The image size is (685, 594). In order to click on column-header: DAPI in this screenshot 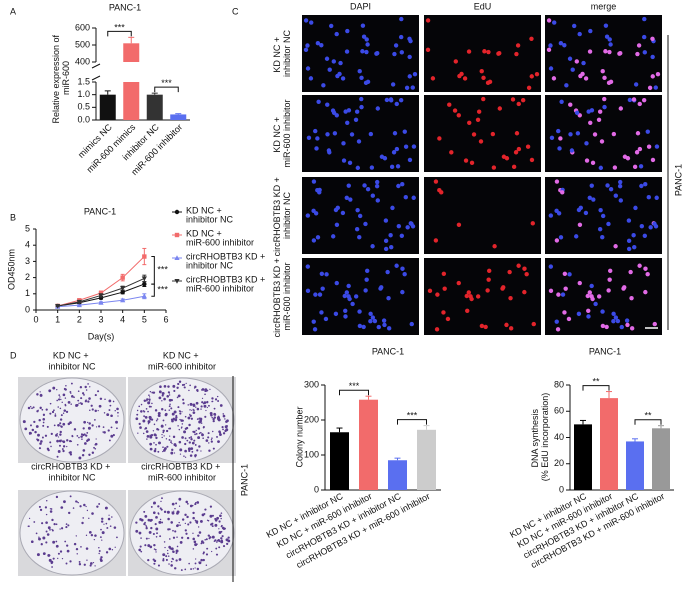, I will do `click(360, 6)`.